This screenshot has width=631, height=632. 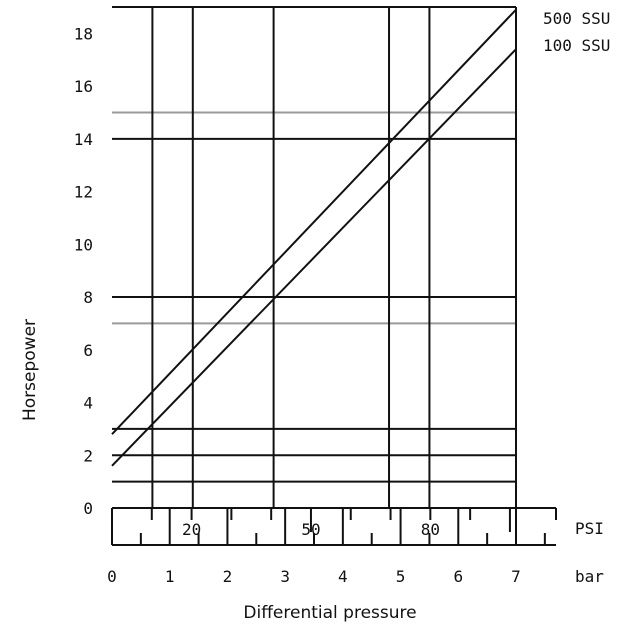 I want to click on bar-tick-label: 0, so click(x=112, y=576).